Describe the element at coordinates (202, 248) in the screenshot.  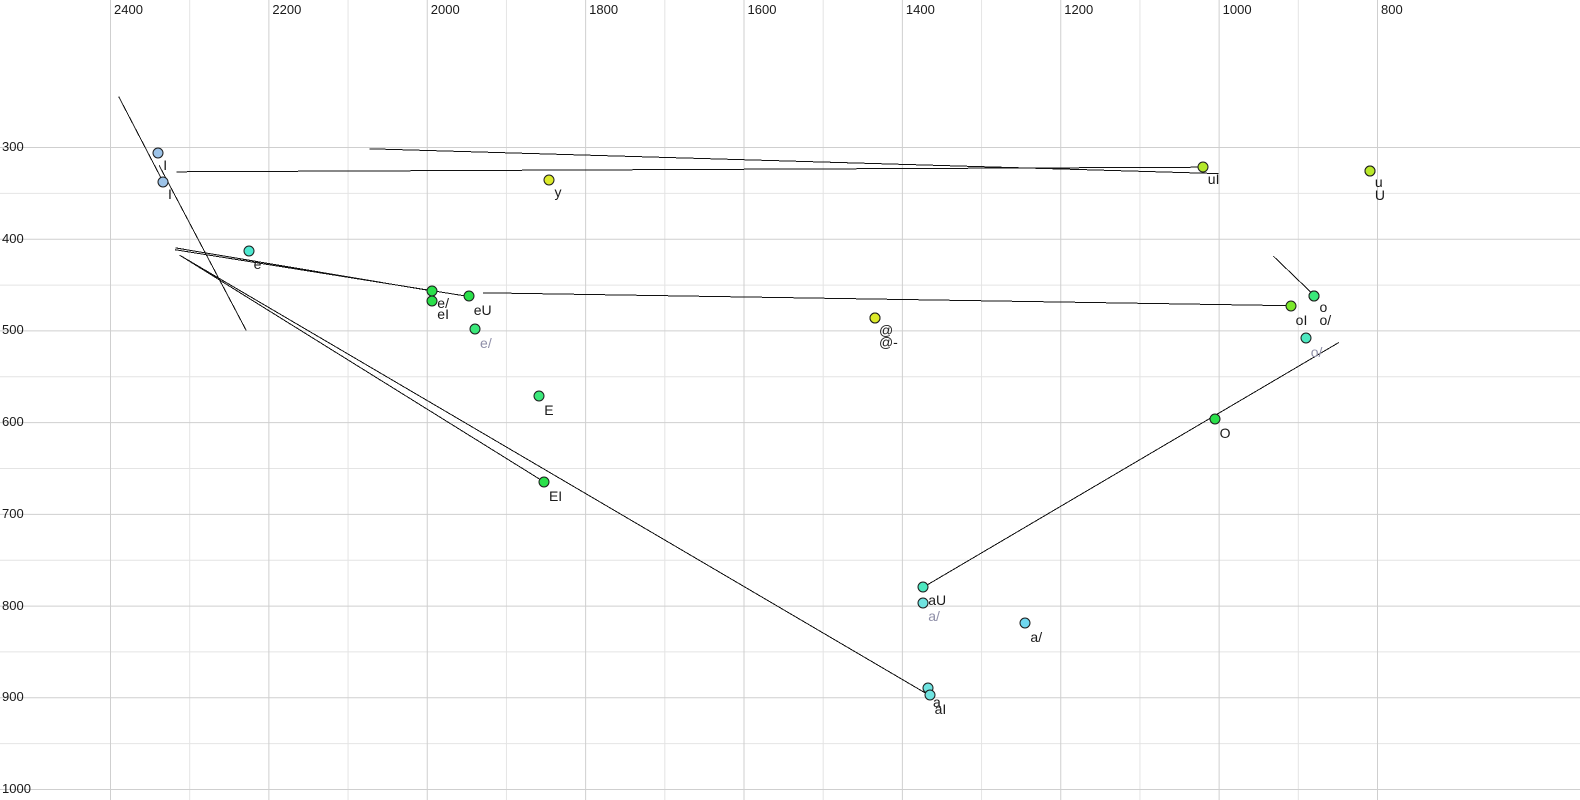
I see `trajectory-I-offglide` at that location.